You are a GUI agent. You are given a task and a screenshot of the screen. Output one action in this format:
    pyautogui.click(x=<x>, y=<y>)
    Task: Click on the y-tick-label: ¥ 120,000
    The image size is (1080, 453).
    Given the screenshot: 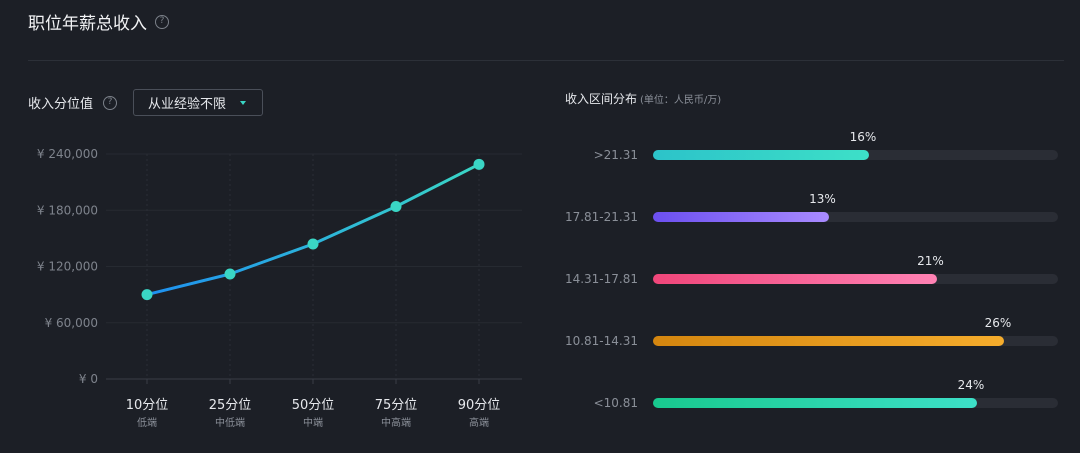 What is the action you would take?
    pyautogui.click(x=67, y=267)
    